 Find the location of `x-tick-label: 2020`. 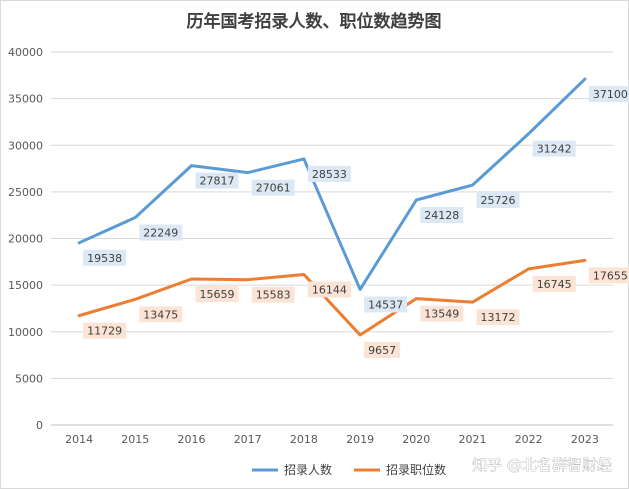

x-tick-label: 2020 is located at coordinates (416, 439).